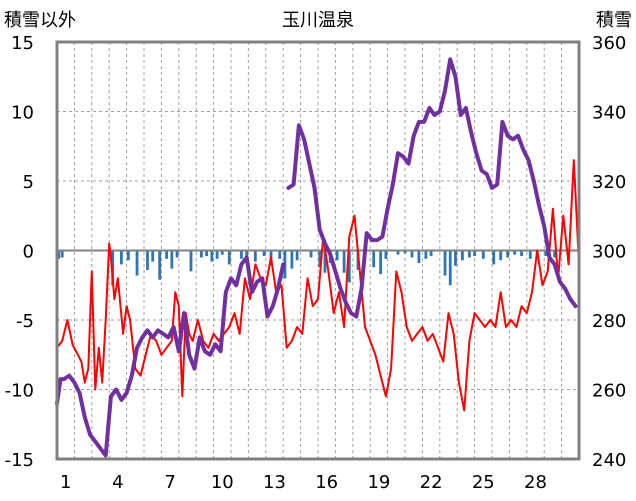 This screenshot has width=636, height=501. Describe the element at coordinates (614, 20) in the screenshot. I see `right-axis-label: 積雪` at that location.